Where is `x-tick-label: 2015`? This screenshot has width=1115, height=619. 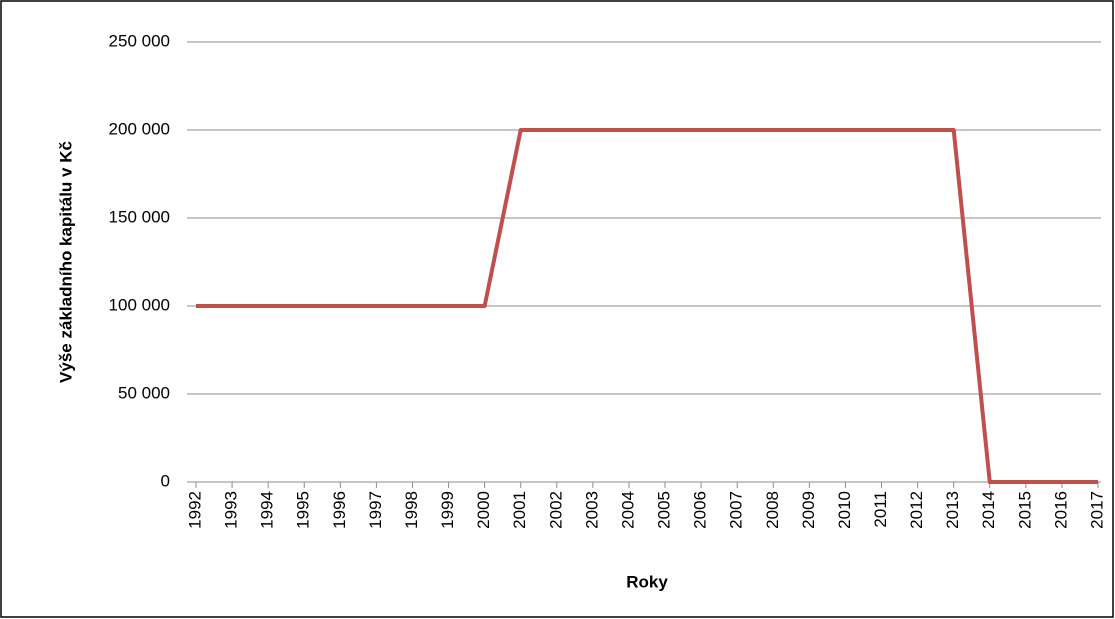 x-tick-label: 2015 is located at coordinates (1024, 510).